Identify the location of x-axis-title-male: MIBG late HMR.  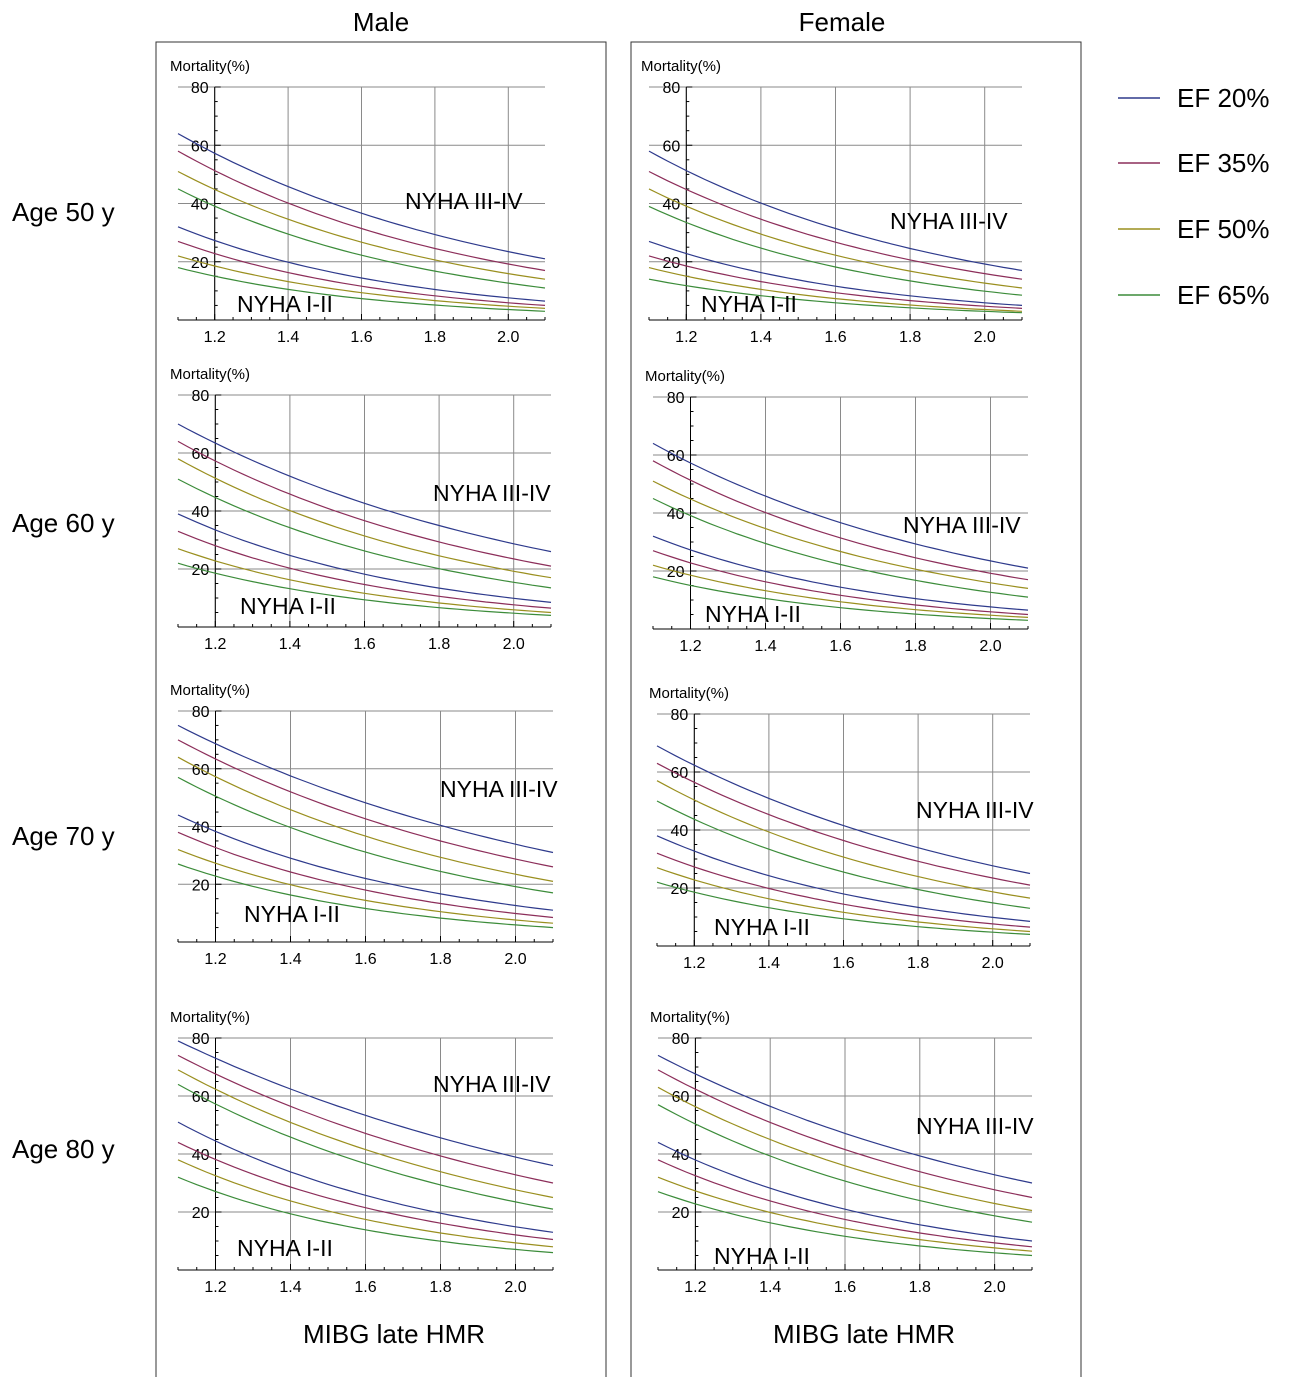
(394, 1334).